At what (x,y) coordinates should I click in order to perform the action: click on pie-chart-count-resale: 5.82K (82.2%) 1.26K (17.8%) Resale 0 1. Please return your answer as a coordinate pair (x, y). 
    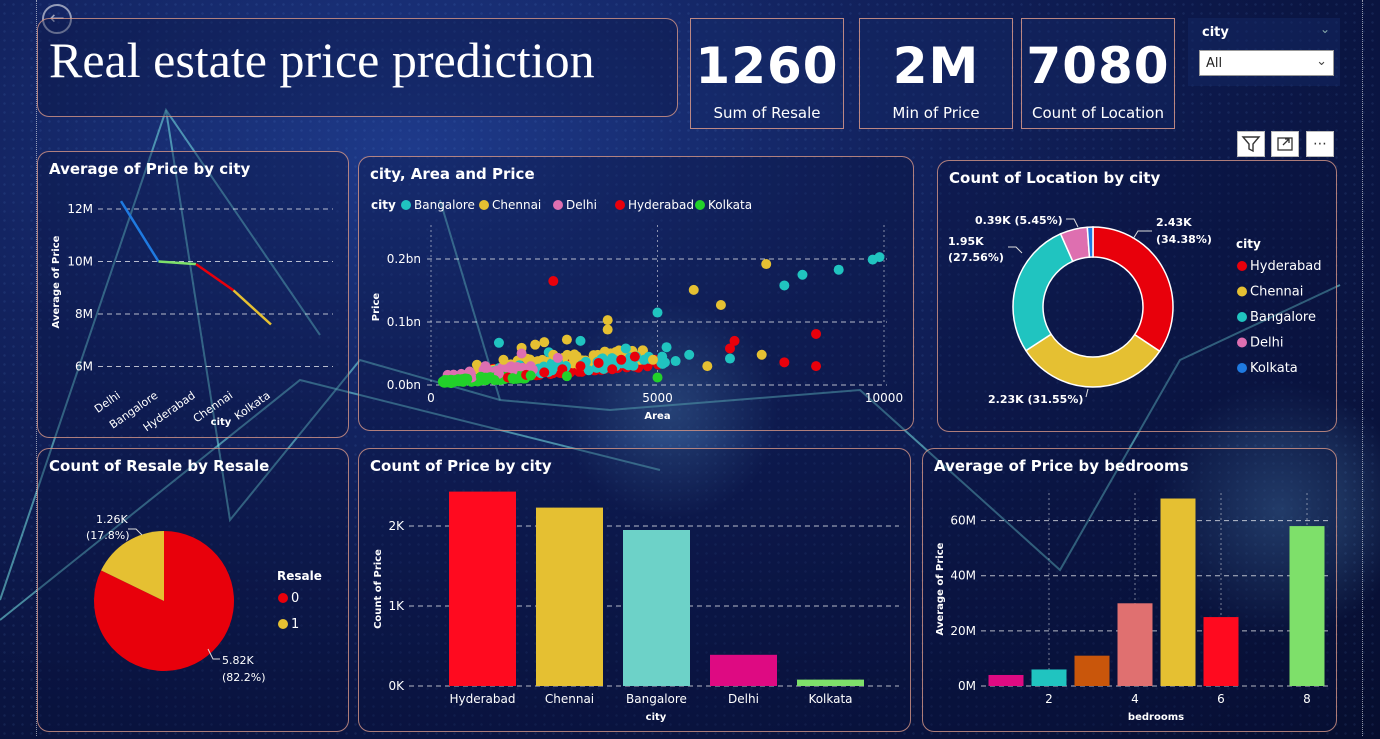
    Looking at the image, I should click on (204, 598).